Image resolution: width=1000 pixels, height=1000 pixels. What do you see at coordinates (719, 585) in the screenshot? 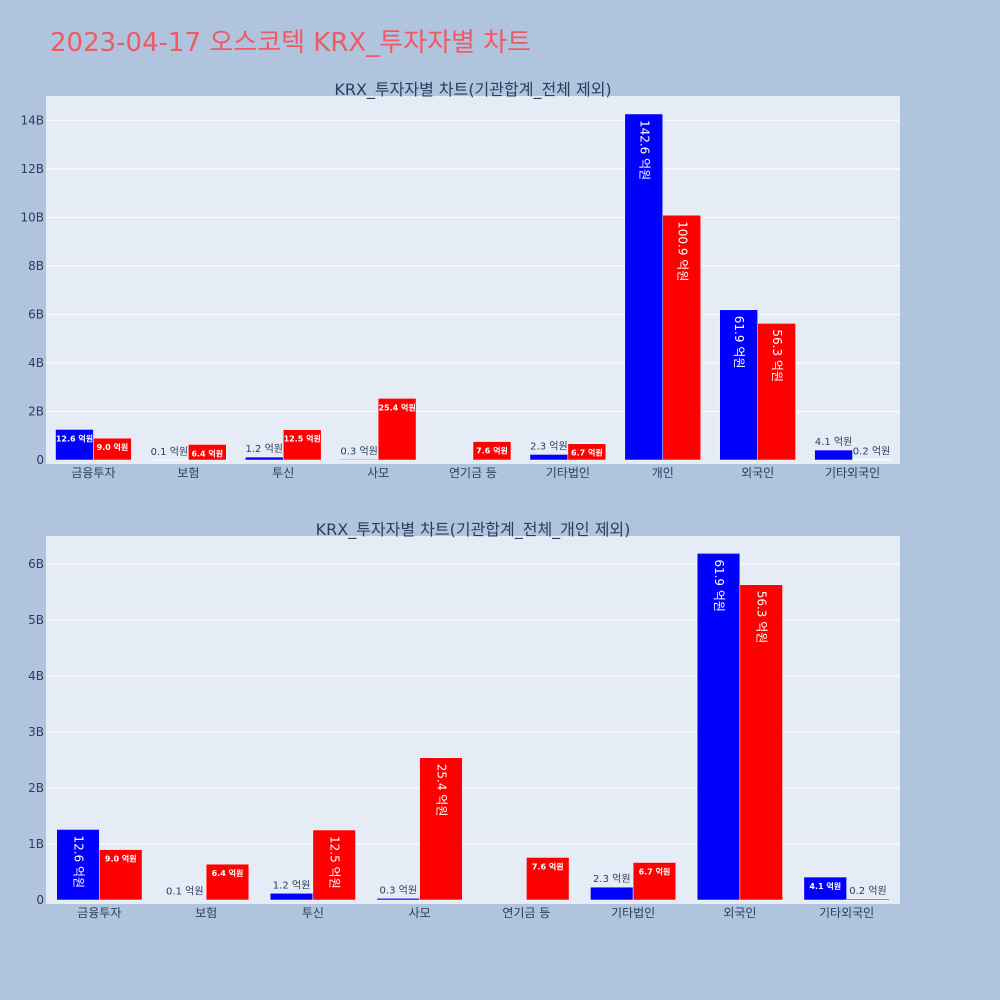
I see `chart-bottom-data-label: 61.9 억원` at bounding box center [719, 585].